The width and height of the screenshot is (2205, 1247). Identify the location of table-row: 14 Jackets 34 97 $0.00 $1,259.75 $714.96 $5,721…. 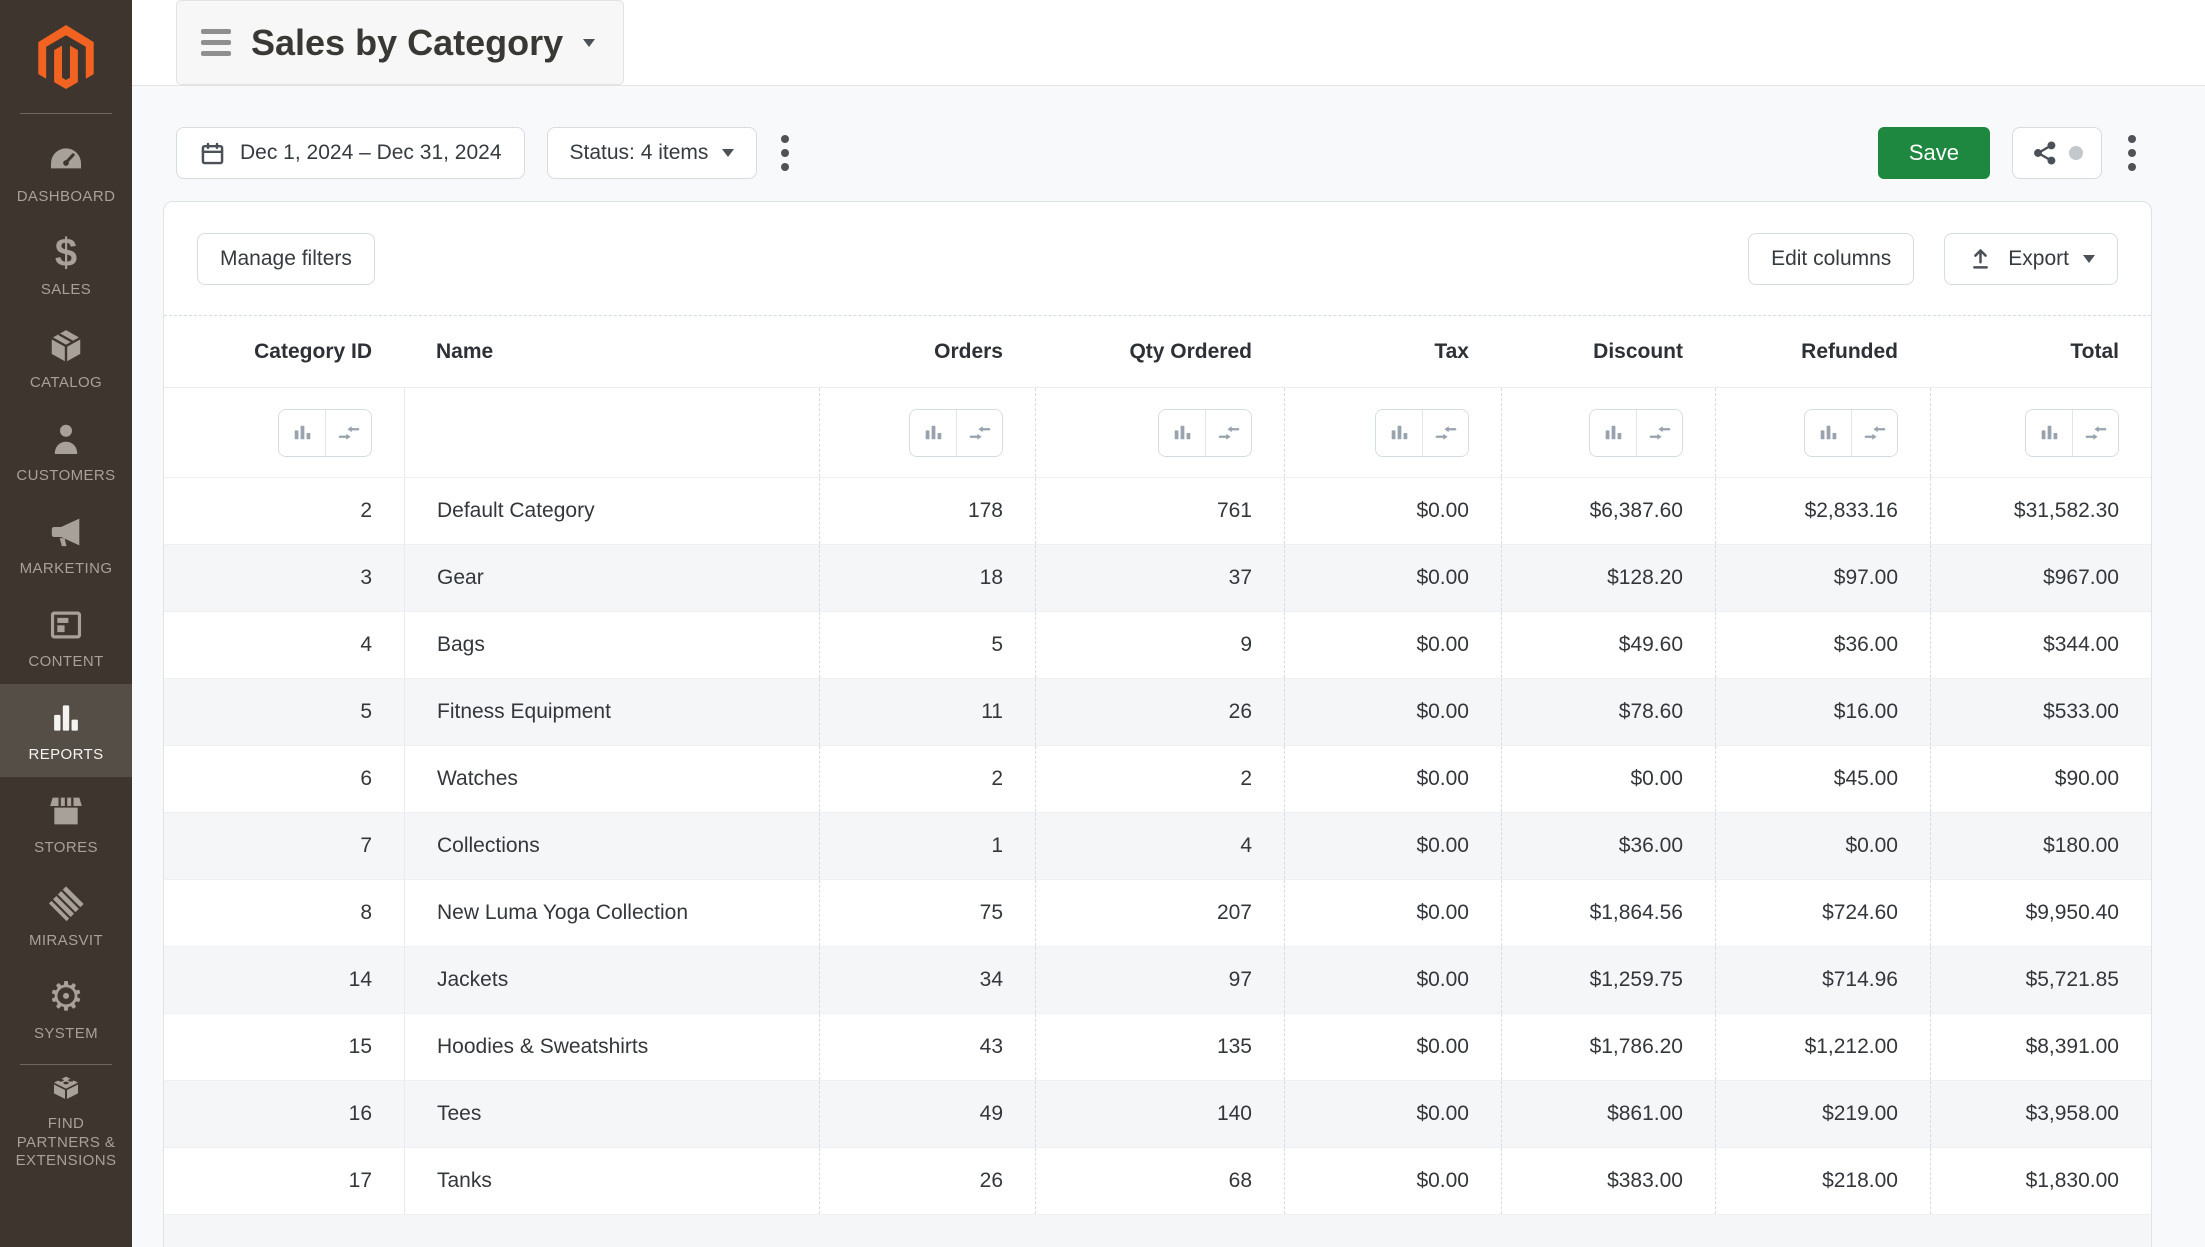
(1157, 979).